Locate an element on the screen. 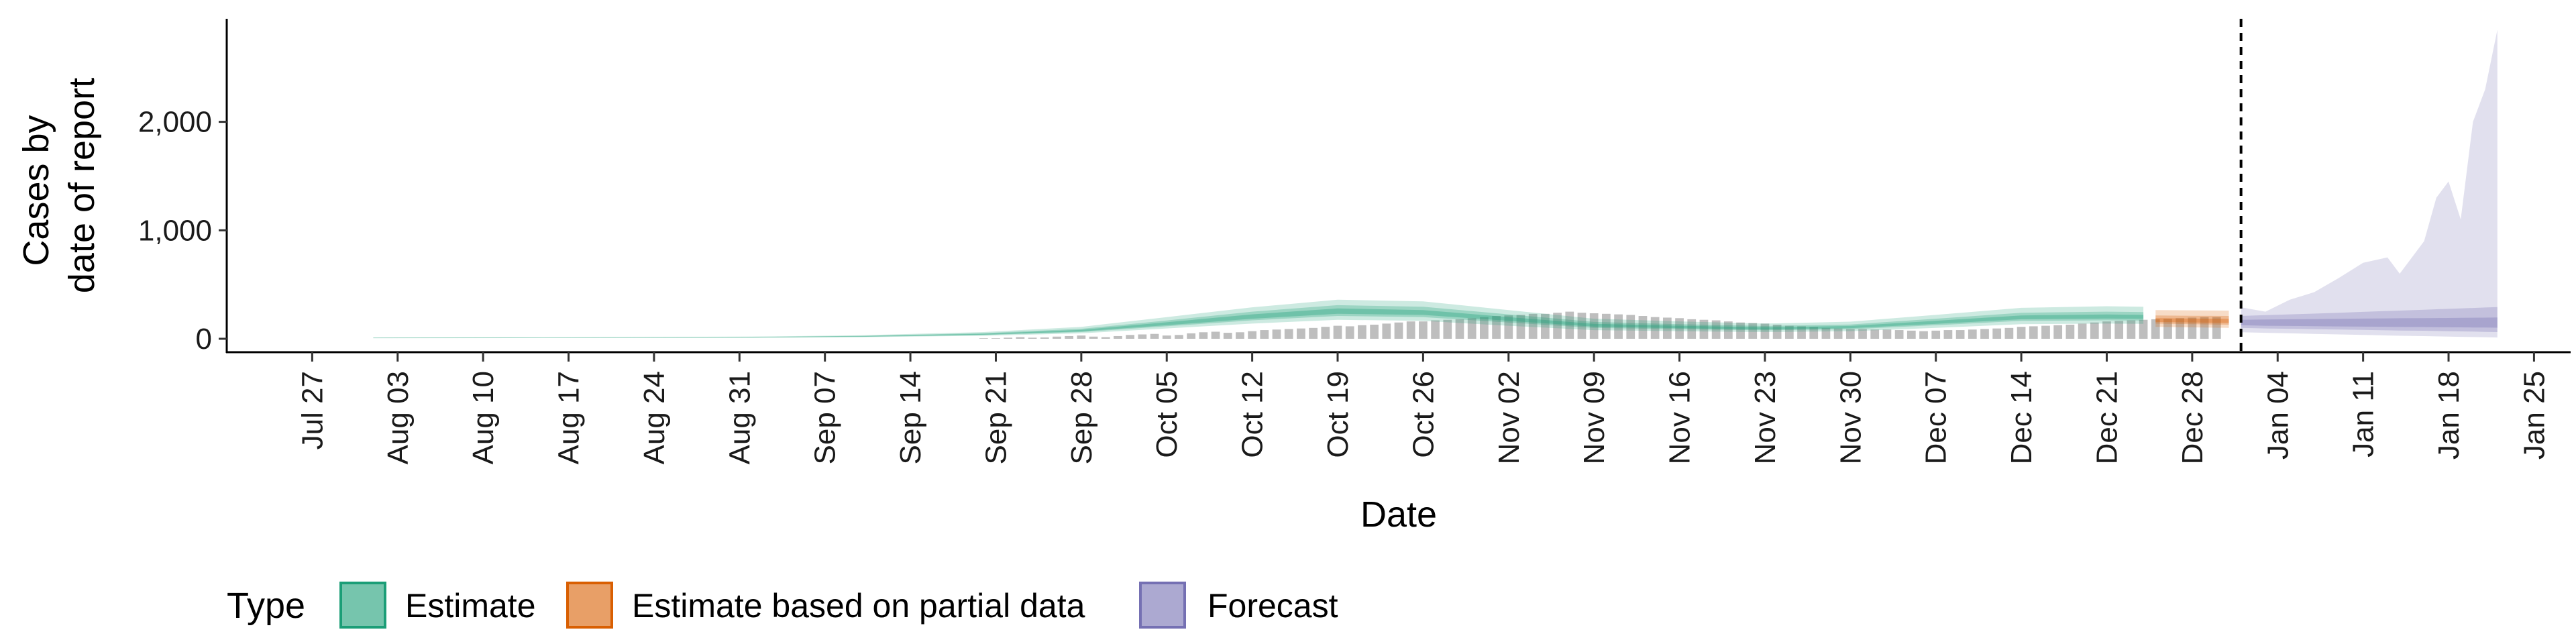 This screenshot has width=2576, height=644. x-tick-label: Nov 30 is located at coordinates (1850, 417).